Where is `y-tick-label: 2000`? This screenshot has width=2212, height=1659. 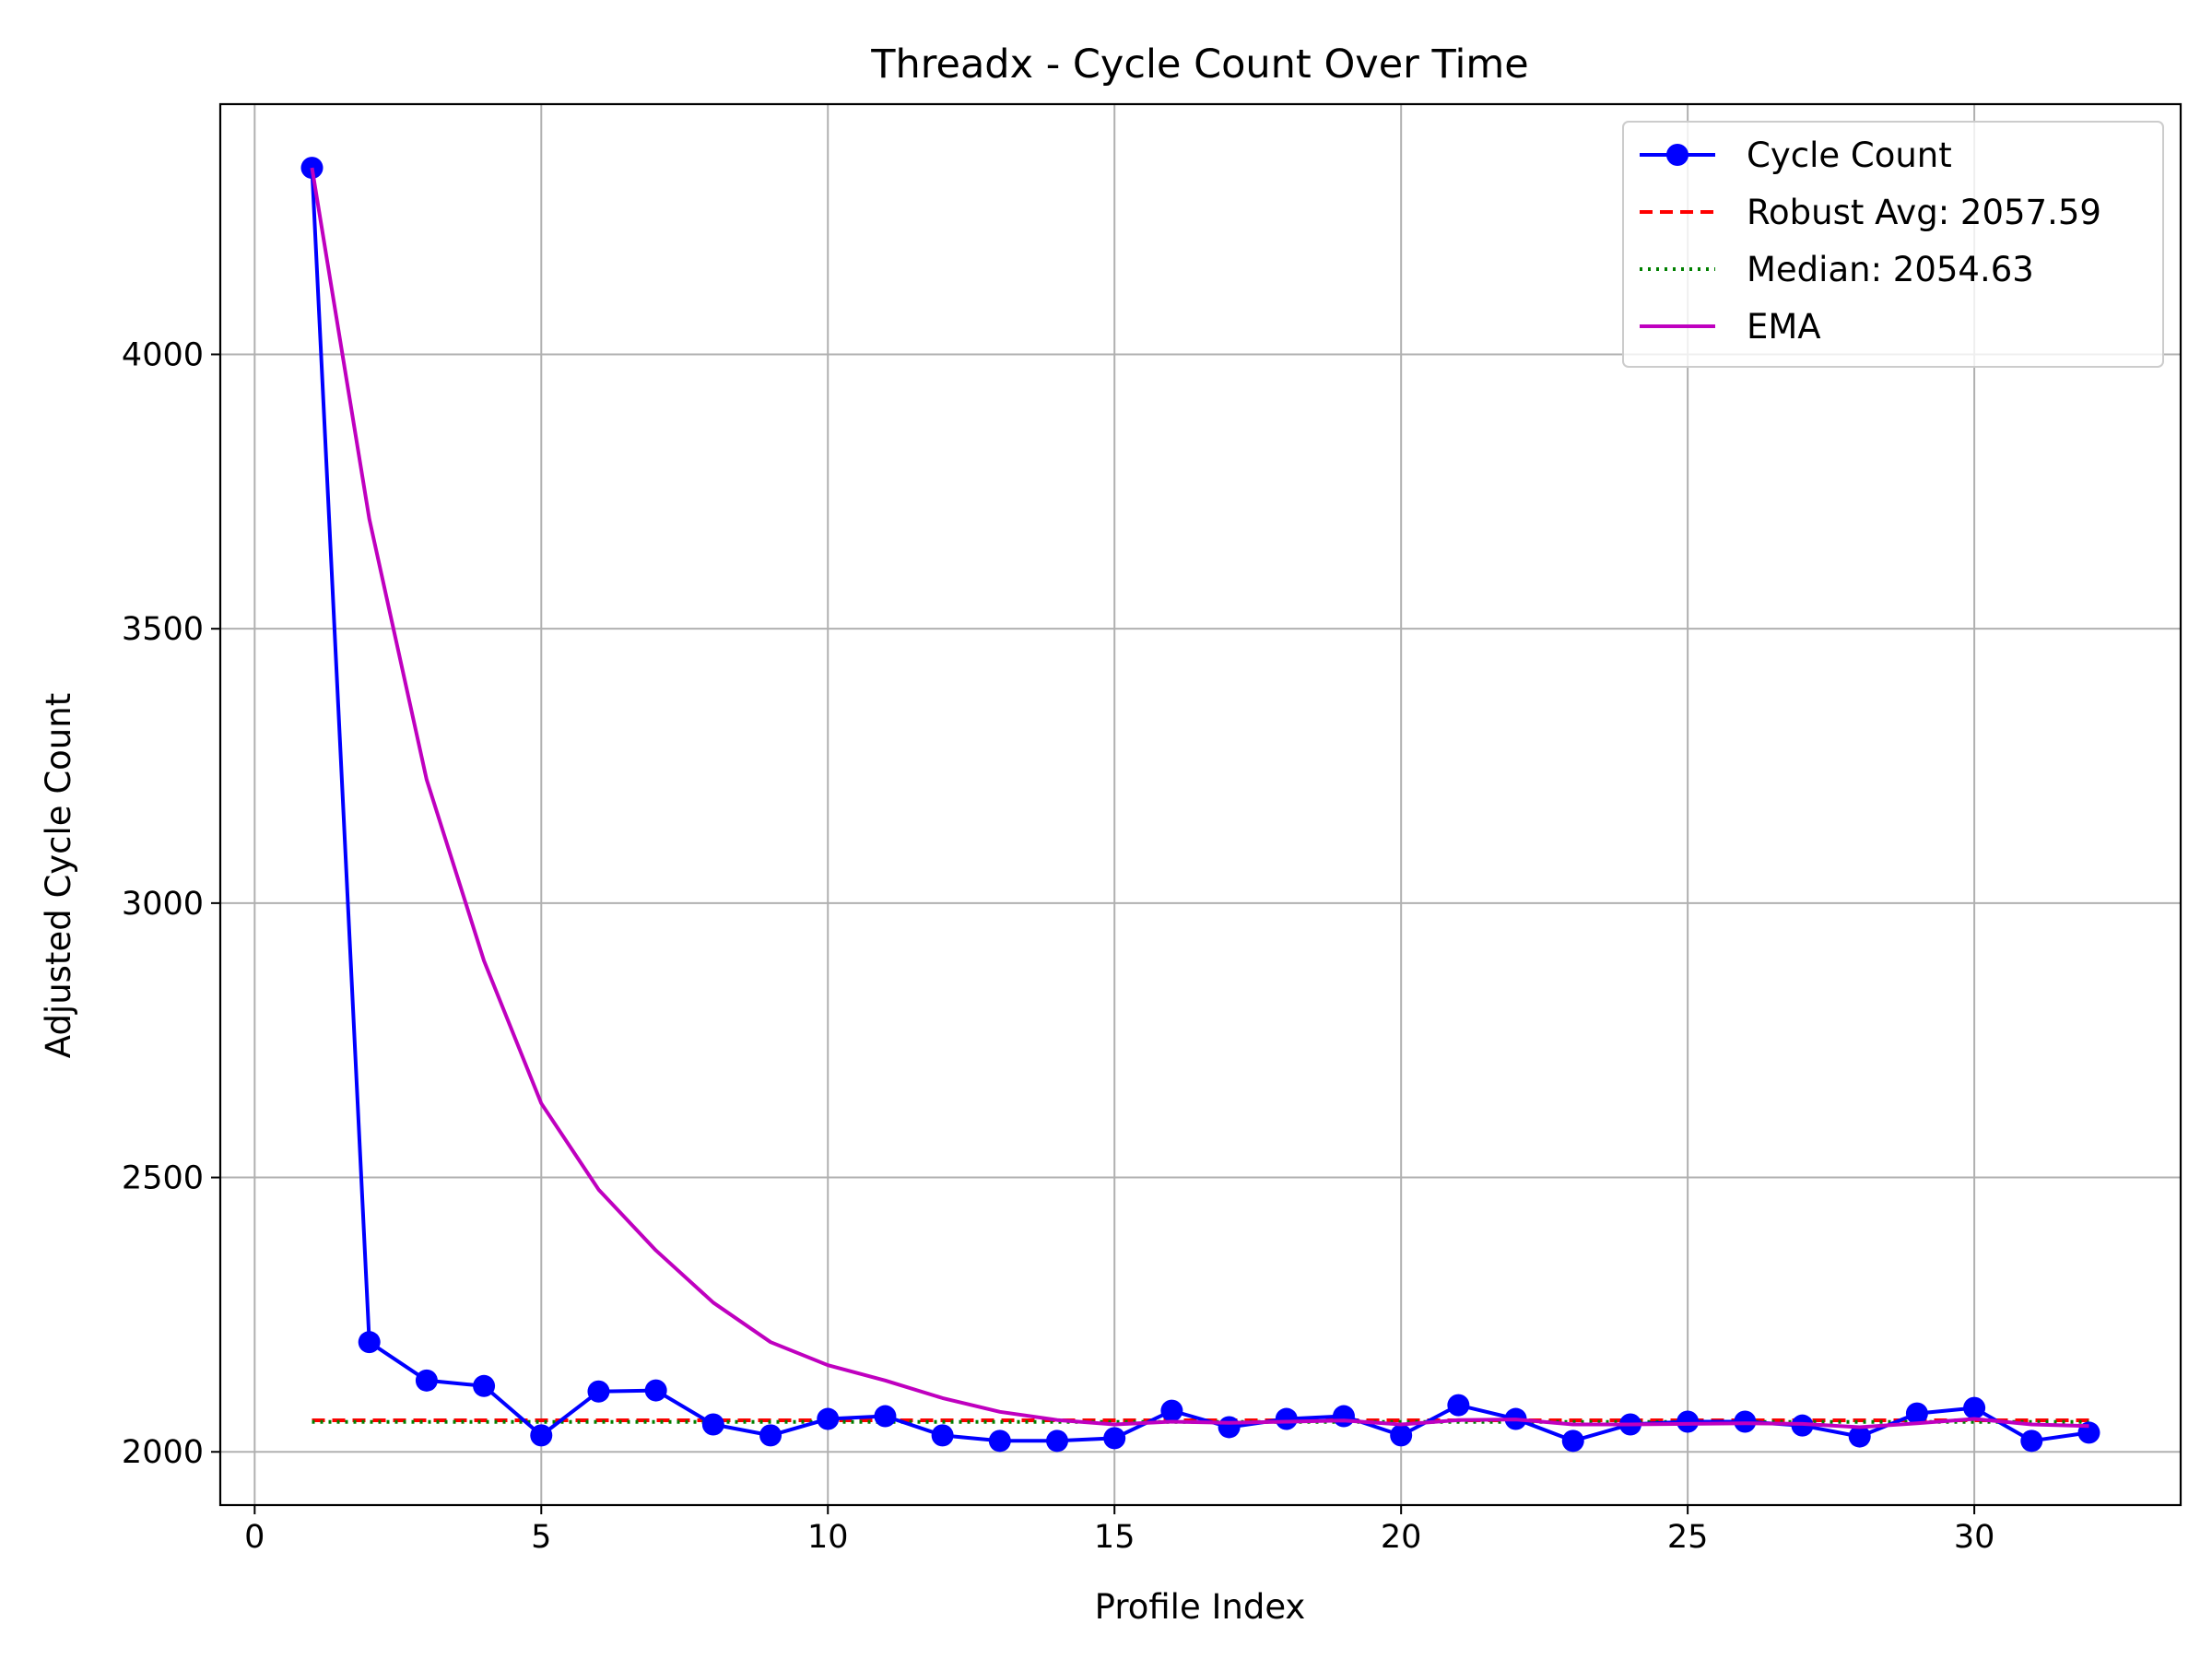
y-tick-label: 2000 is located at coordinates (163, 1452).